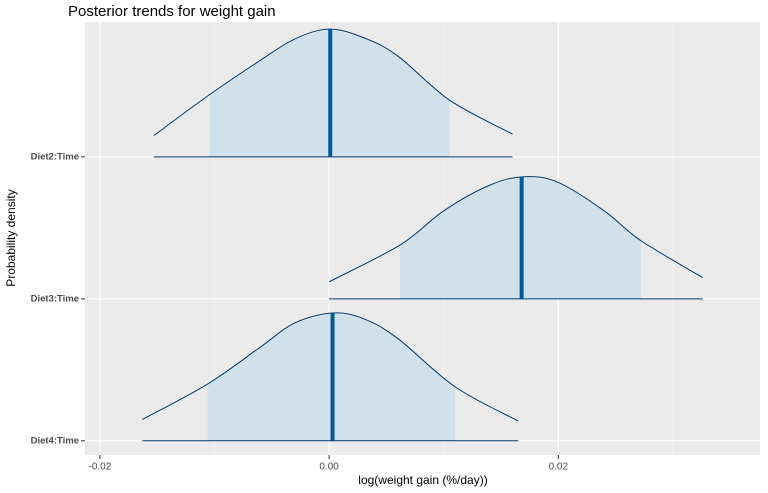 The height and width of the screenshot is (493, 768). What do you see at coordinates (99, 467) in the screenshot?
I see `x-tick-label: -0.02` at bounding box center [99, 467].